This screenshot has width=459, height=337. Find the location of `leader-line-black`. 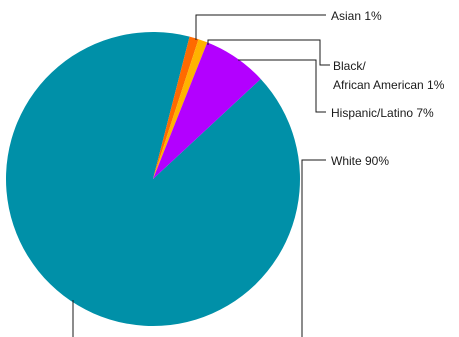

leader-line-black is located at coordinates (268, 52).